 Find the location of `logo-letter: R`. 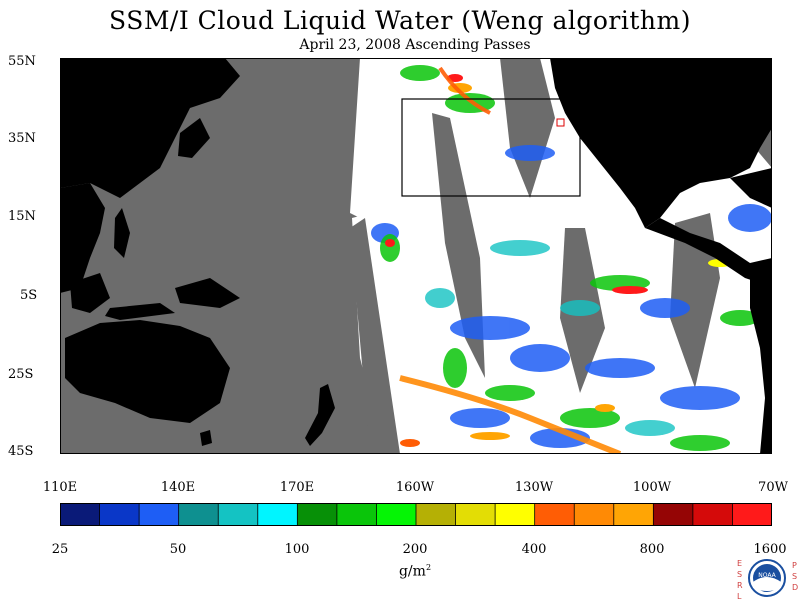

logo-letter: R is located at coordinates (740, 585).